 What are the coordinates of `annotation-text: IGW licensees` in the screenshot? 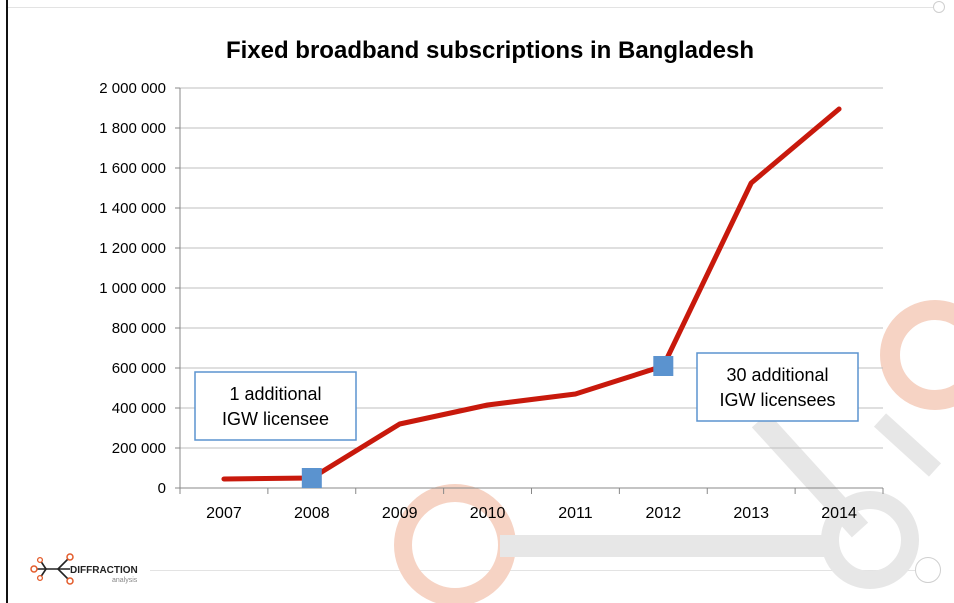 It's located at (777, 400).